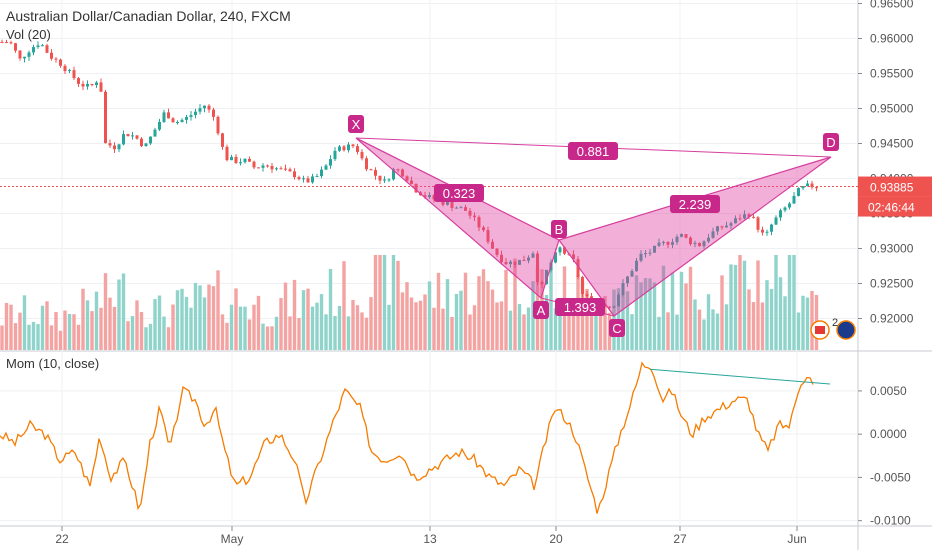 The image size is (932, 555). I want to click on point-label-b-text: B, so click(559, 229).